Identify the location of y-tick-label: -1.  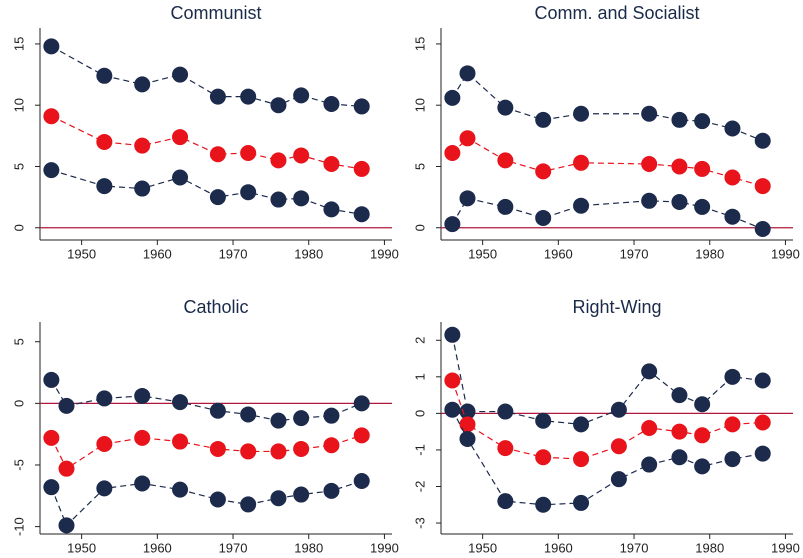
(419, 450).